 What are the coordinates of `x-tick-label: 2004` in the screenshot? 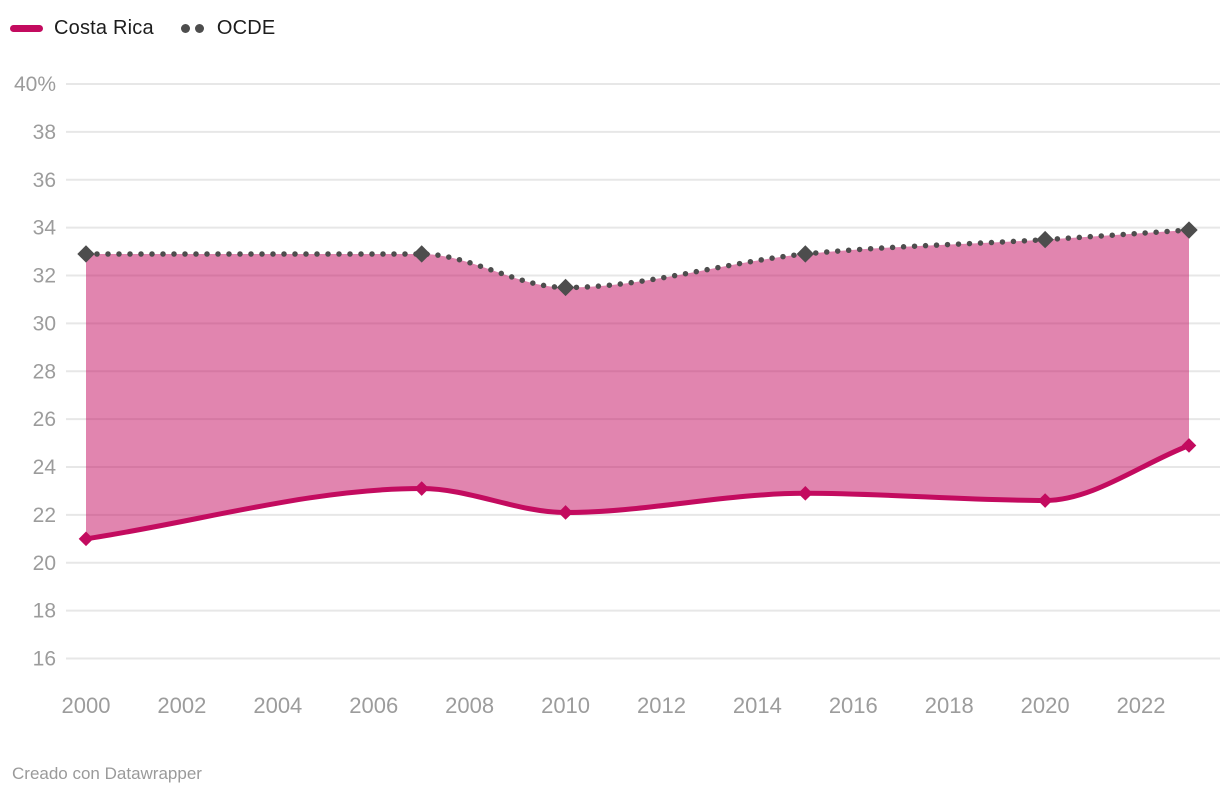 It's located at (277, 705).